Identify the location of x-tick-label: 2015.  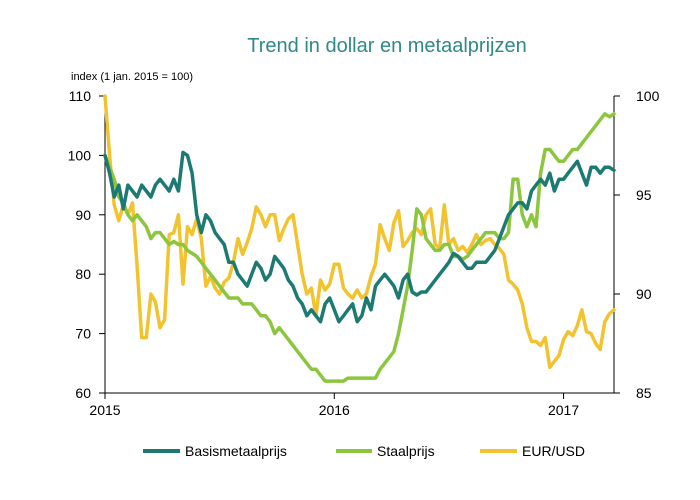
(104, 410).